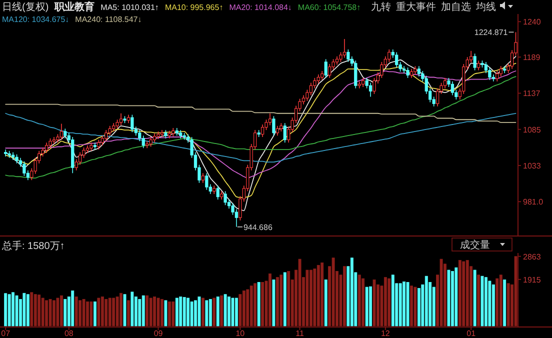 The width and height of the screenshot is (552, 338). I want to click on x-tick-label: 12, so click(385, 333).